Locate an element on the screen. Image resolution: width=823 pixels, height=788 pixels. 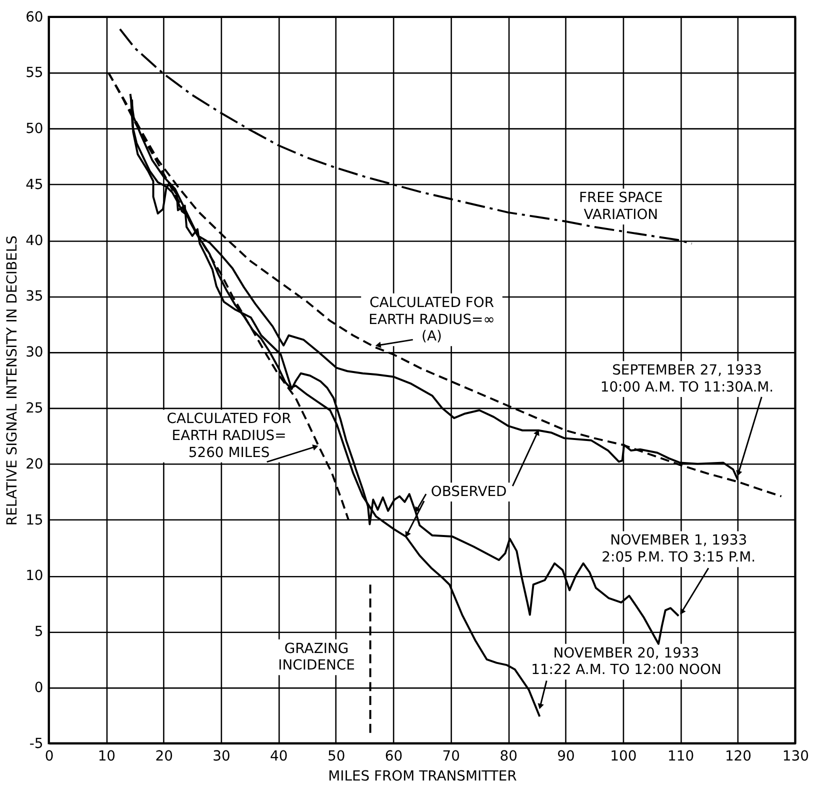
y-tick-label: 60 is located at coordinates (35, 17).